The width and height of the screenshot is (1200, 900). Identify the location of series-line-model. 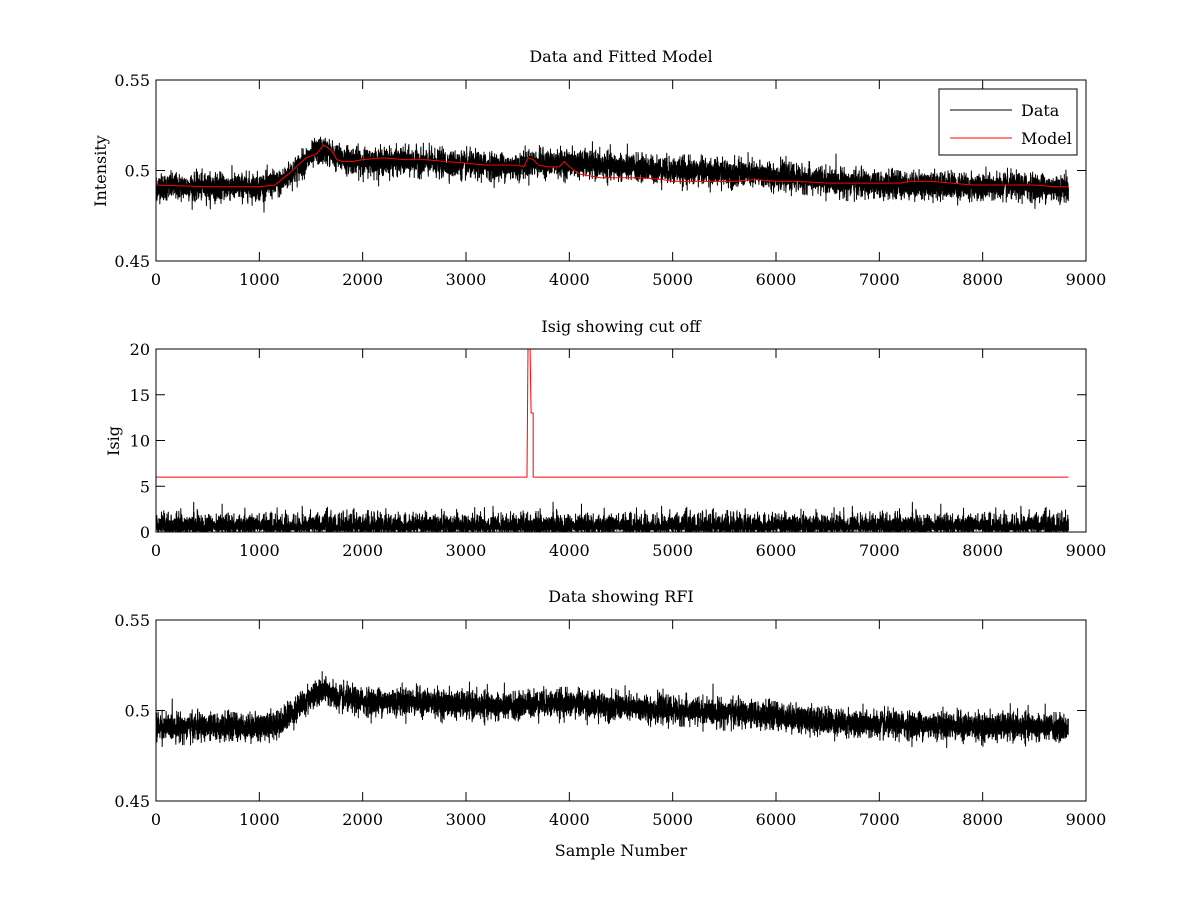
(612, 166).